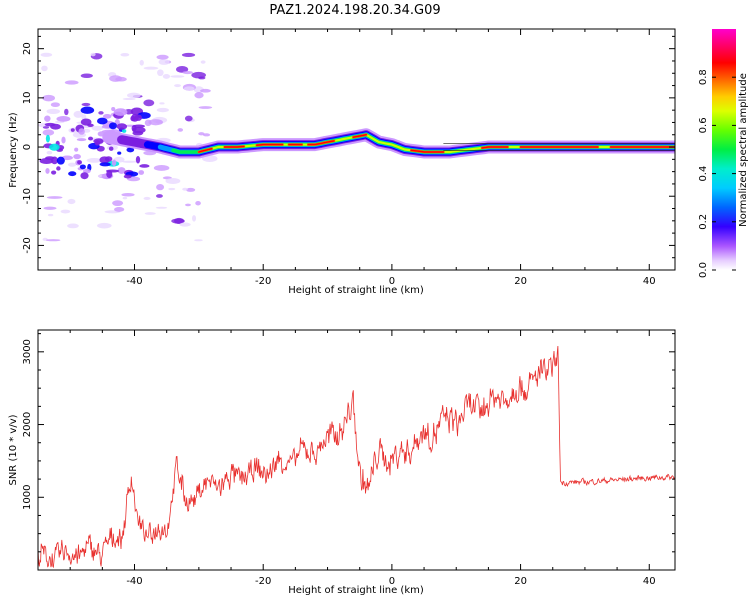  What do you see at coordinates (27, 497) in the screenshot?
I see `y-tick-label: 1000` at bounding box center [27, 497].